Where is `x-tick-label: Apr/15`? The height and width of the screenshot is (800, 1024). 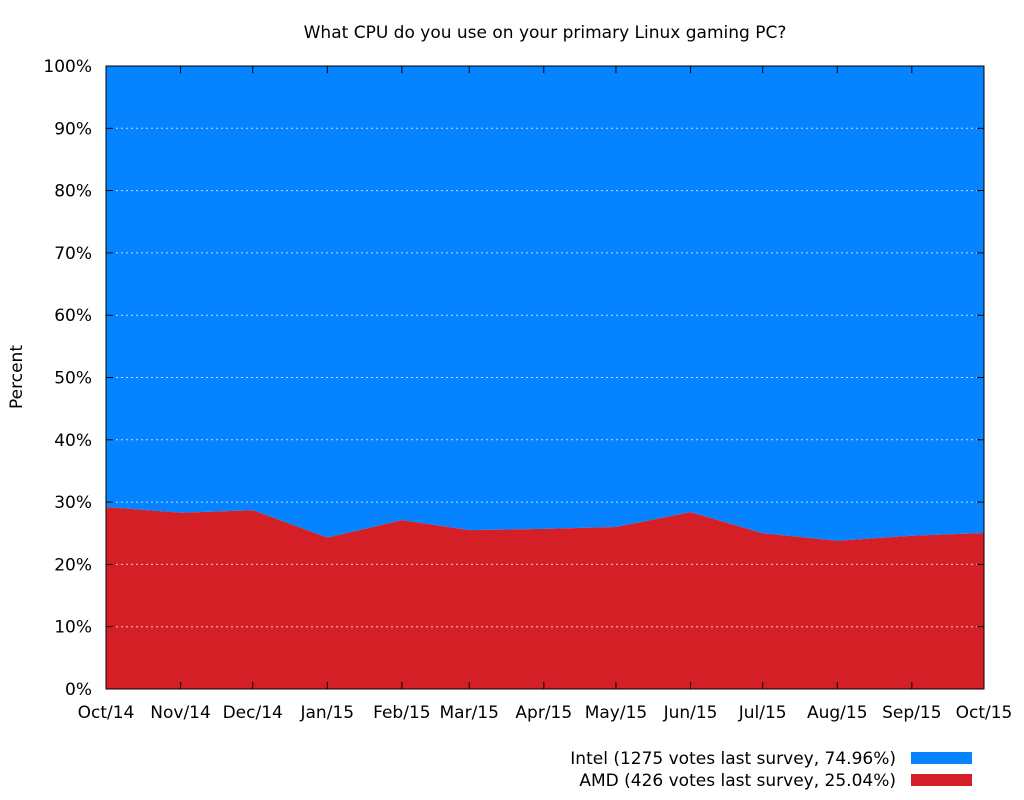 x-tick-label: Apr/15 is located at coordinates (543, 713).